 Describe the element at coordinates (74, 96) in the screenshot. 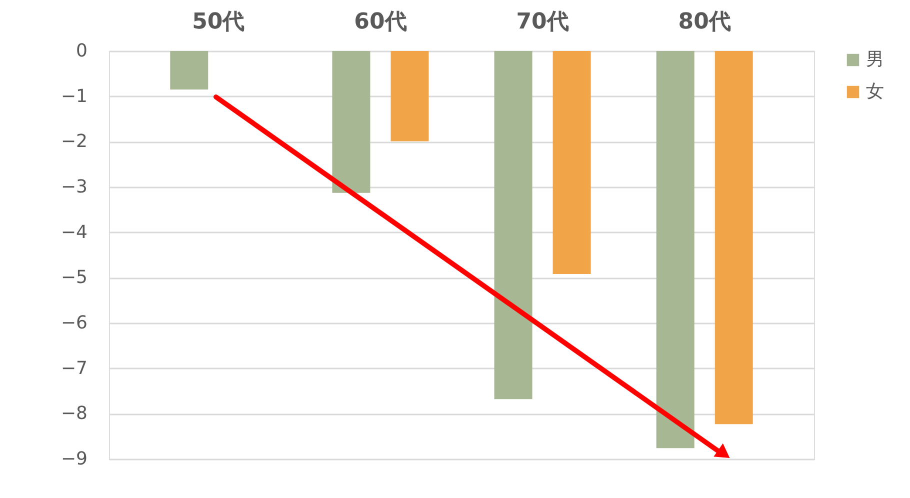

I see `y-tick-label: −1` at that location.